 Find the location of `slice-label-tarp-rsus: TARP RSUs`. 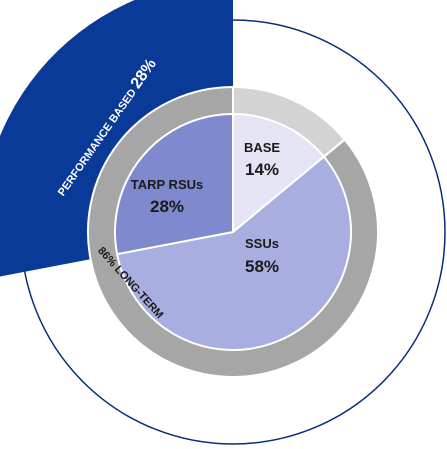

slice-label-tarp-rsus: TARP RSUs is located at coordinates (167, 184).